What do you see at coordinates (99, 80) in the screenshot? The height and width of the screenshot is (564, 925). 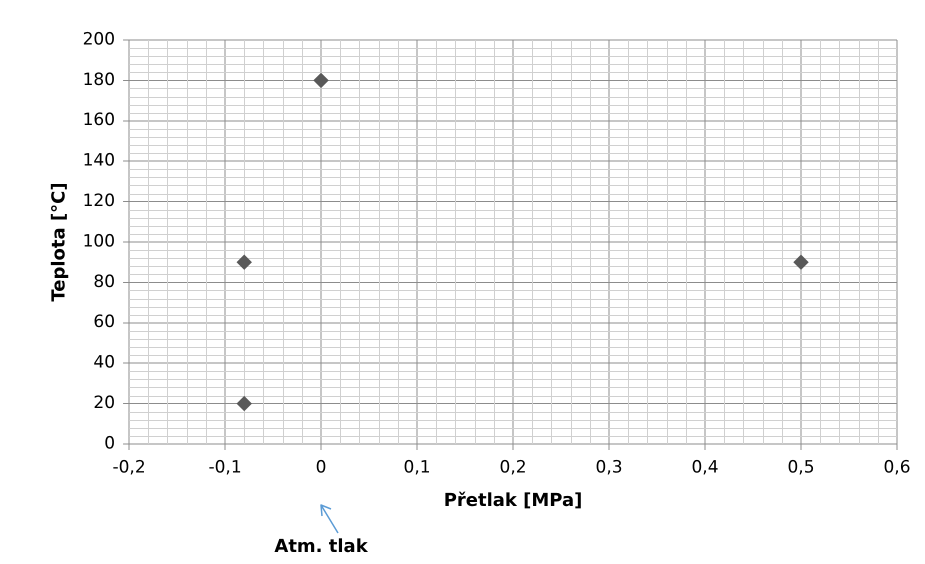 I see `y-tick-label: 180` at bounding box center [99, 80].